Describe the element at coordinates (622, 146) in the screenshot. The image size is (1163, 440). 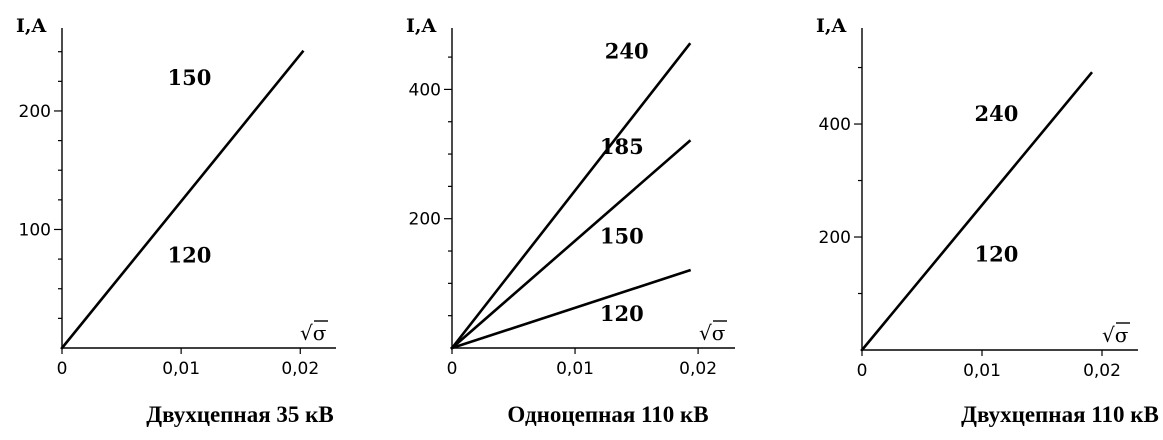
I see `section-label: 185` at that location.